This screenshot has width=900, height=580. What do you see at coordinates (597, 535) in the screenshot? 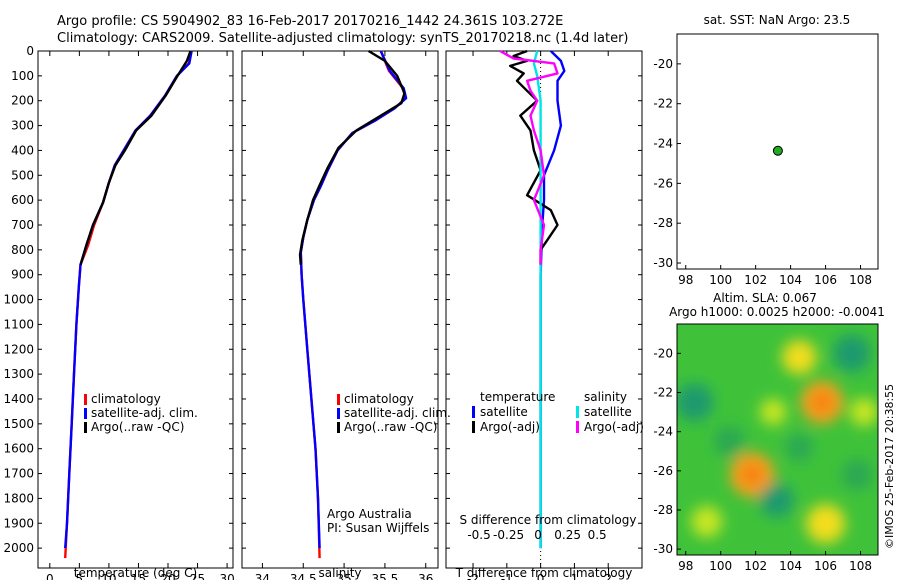
I see `difference-s-tick-label: 0.5` at bounding box center [597, 535].